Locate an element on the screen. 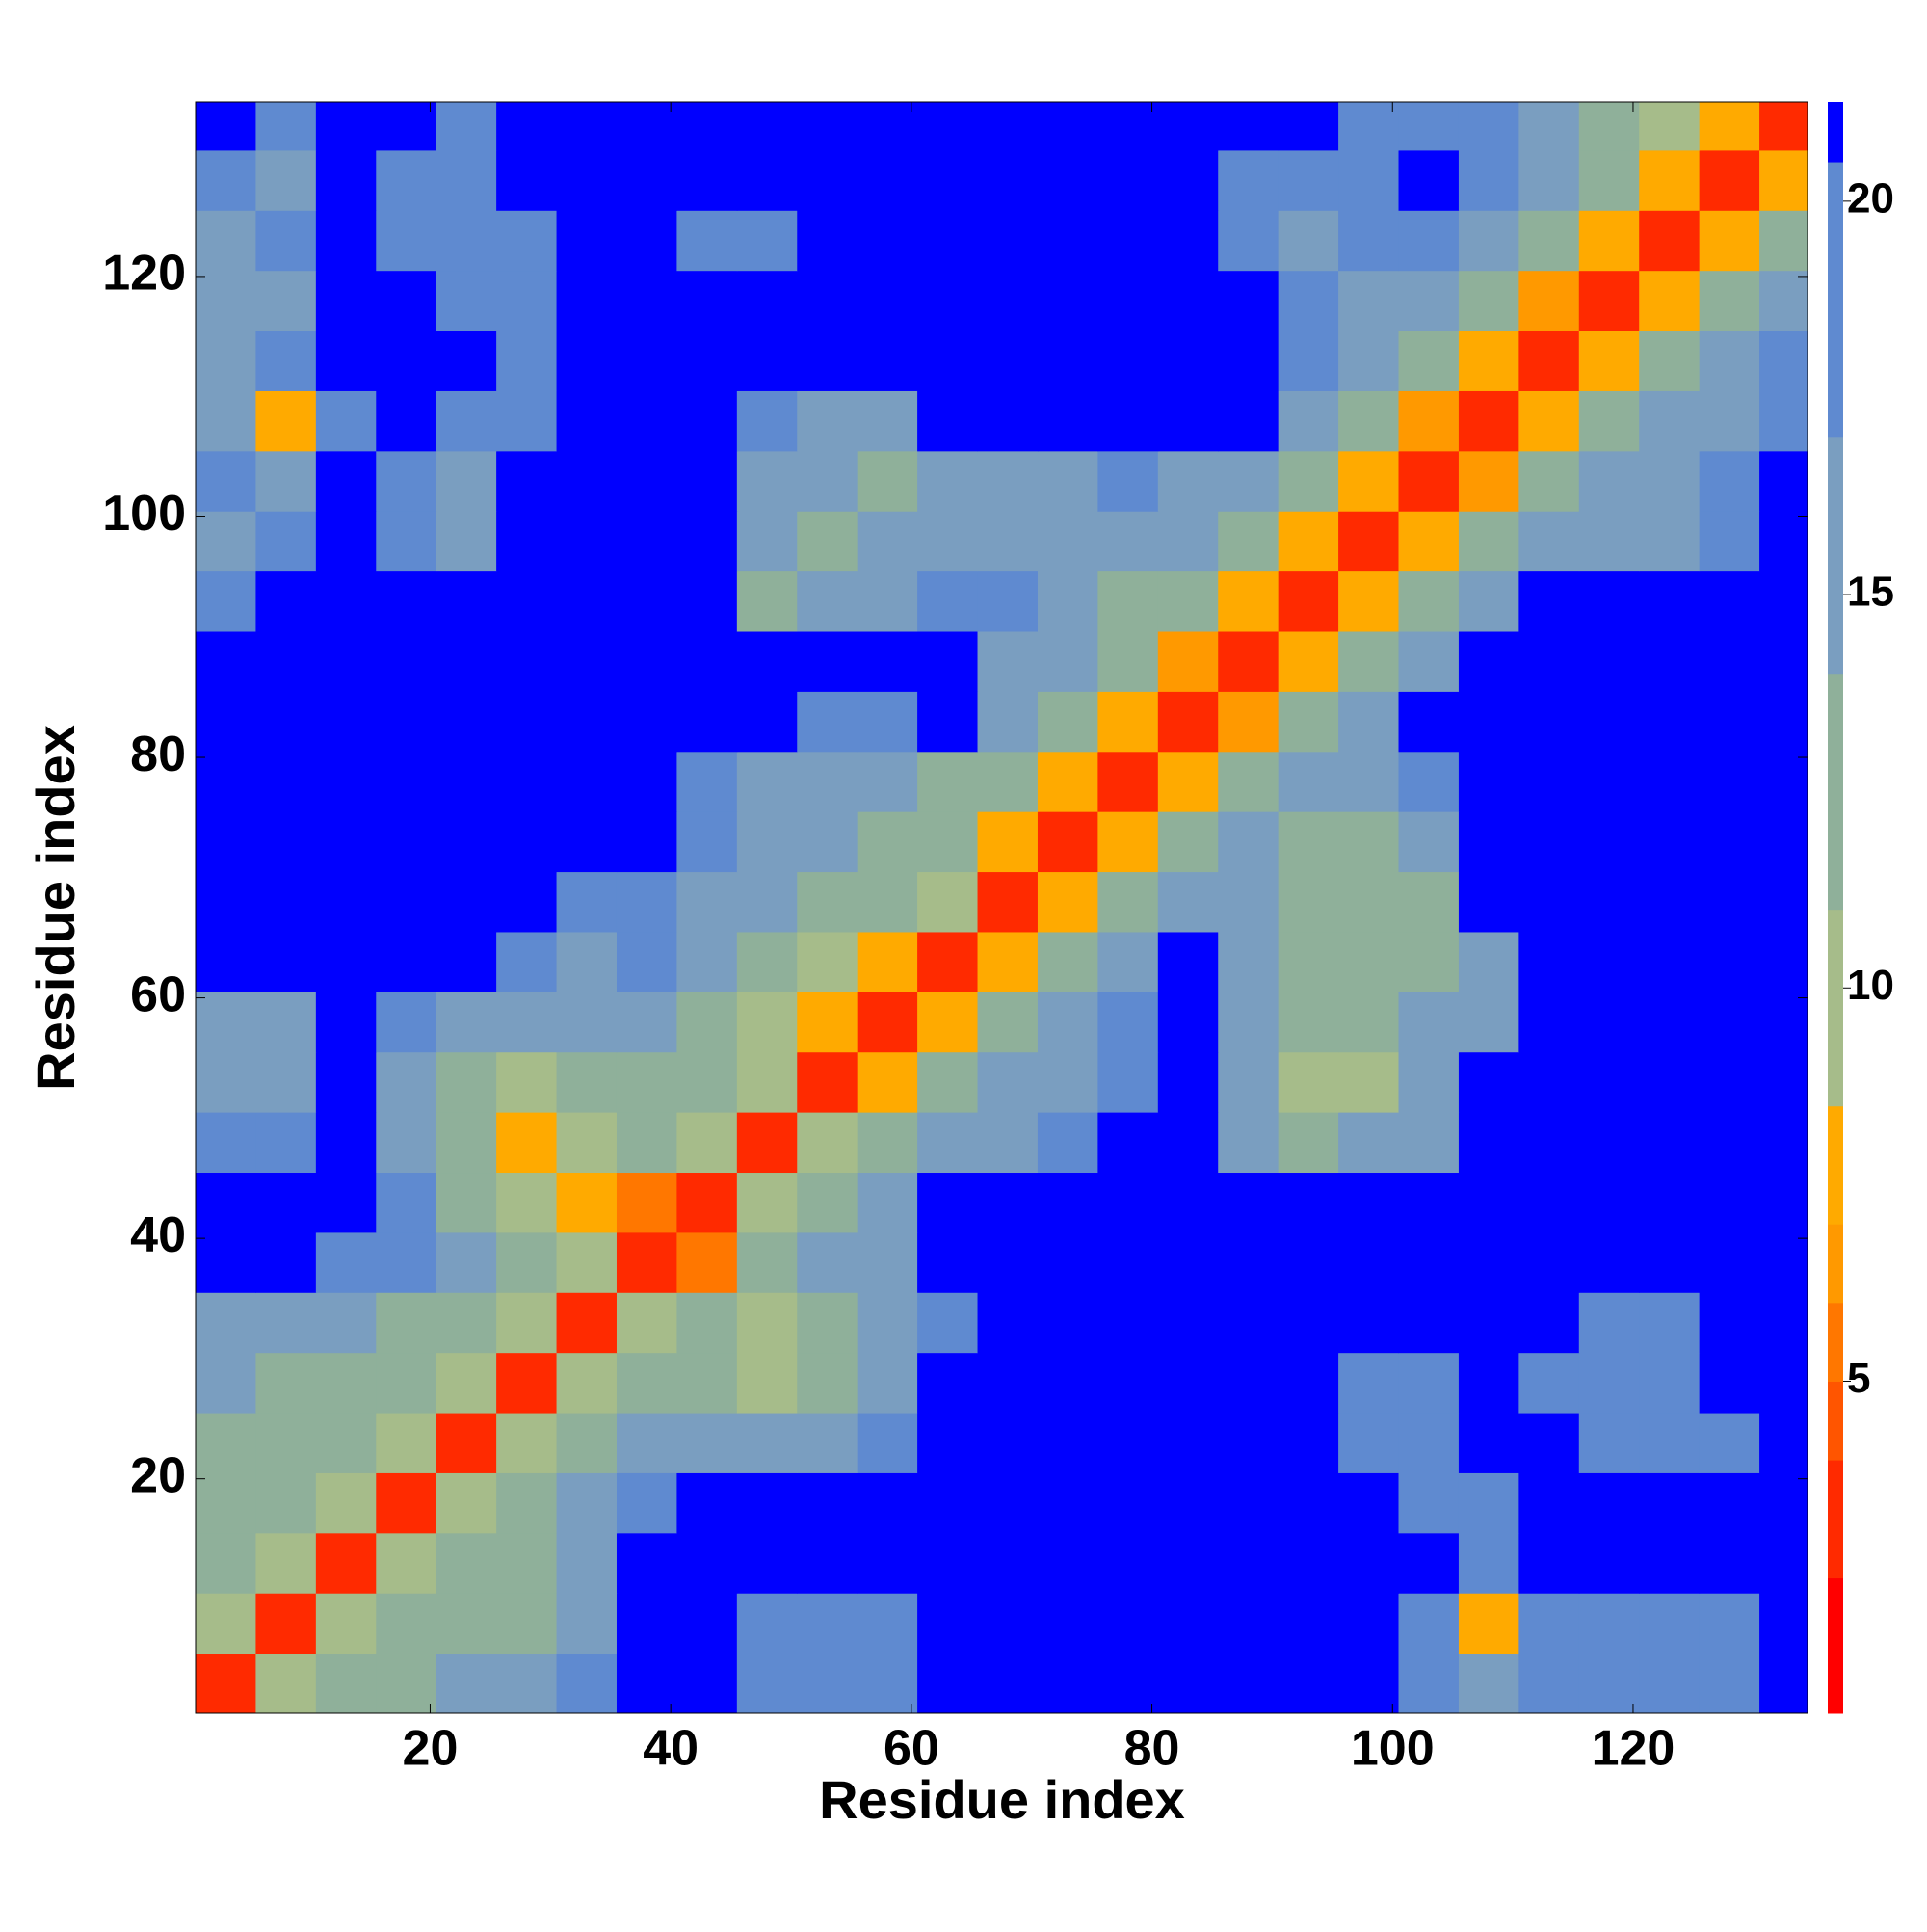  y-axis-label: Residue index is located at coordinates (55, 908).